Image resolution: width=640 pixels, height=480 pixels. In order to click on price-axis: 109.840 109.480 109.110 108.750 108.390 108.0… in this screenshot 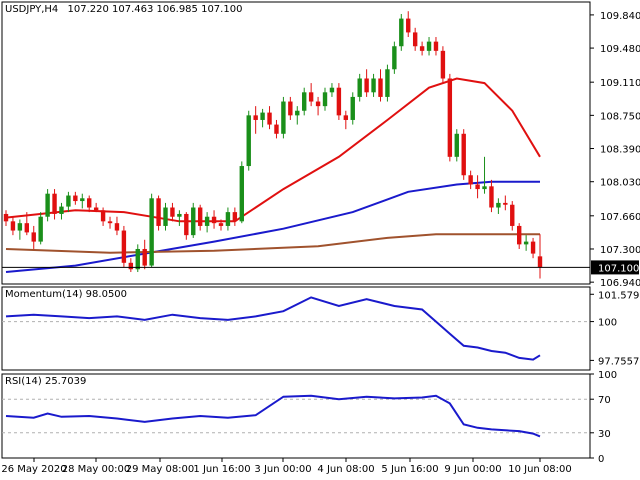, I will do `click(615, 238)`.